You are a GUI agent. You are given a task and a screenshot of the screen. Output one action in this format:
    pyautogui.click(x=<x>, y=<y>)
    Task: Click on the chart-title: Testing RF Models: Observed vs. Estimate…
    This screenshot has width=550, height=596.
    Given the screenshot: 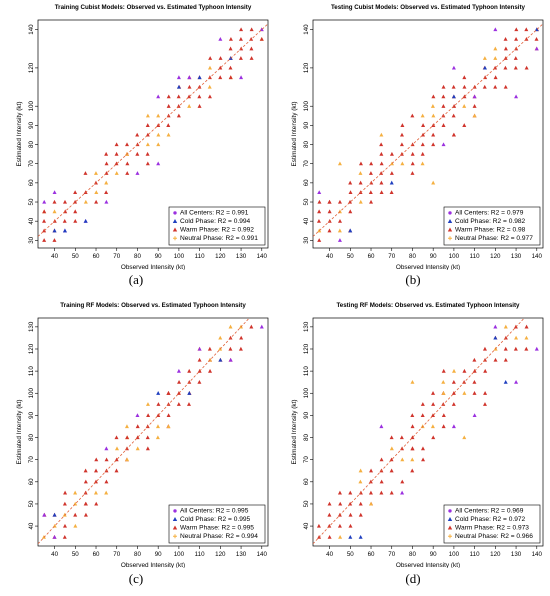 What is the action you would take?
    pyautogui.click(x=428, y=305)
    